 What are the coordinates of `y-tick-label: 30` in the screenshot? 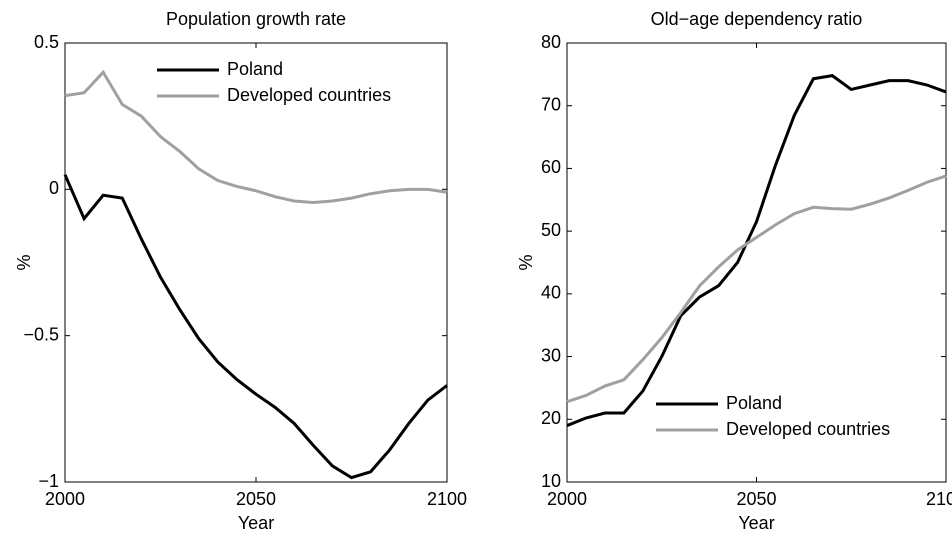 It's located at (551, 355).